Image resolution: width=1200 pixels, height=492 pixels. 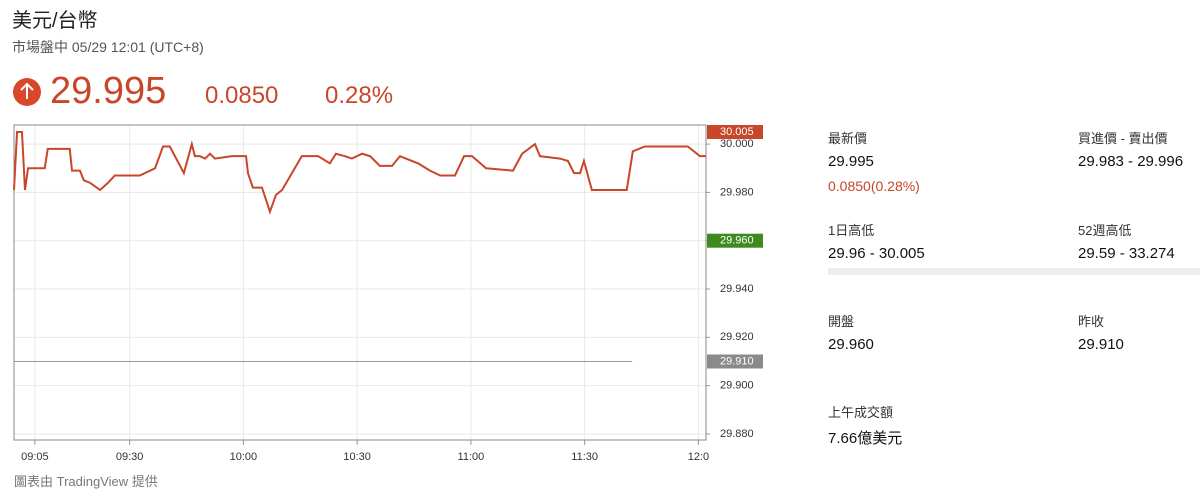 What do you see at coordinates (1091, 321) in the screenshot?
I see `stat-label: 昨收` at bounding box center [1091, 321].